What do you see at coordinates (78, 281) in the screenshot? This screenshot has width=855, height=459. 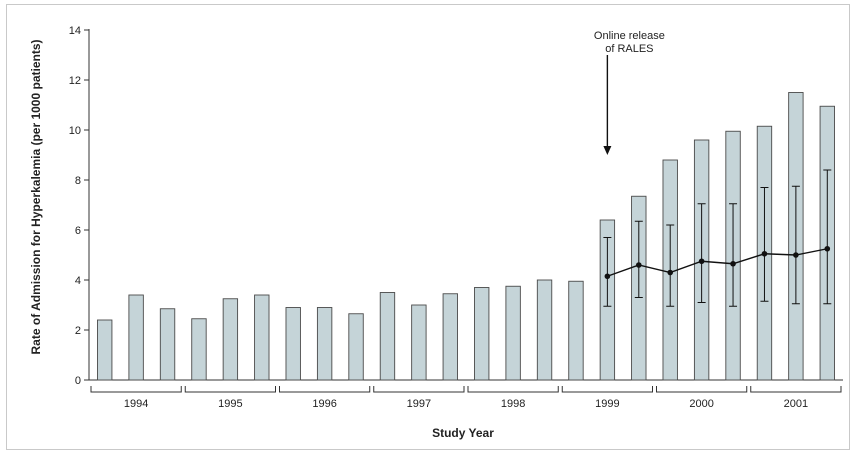 I see `y-tick-label: 4` at bounding box center [78, 281].